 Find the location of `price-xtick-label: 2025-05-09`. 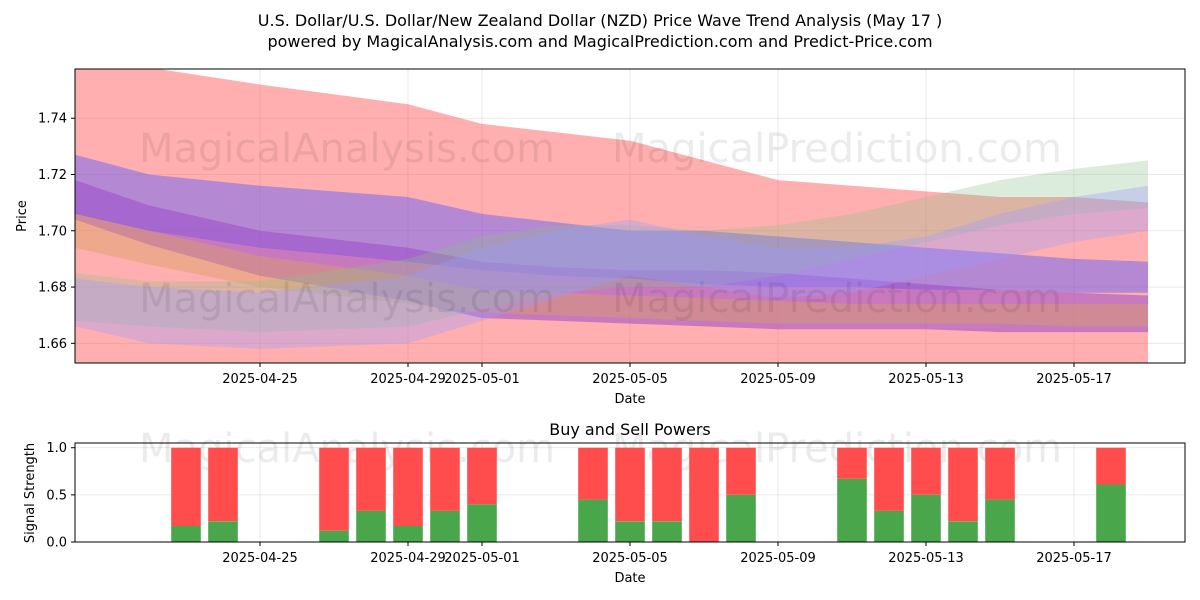

price-xtick-label: 2025-05-09 is located at coordinates (778, 379).